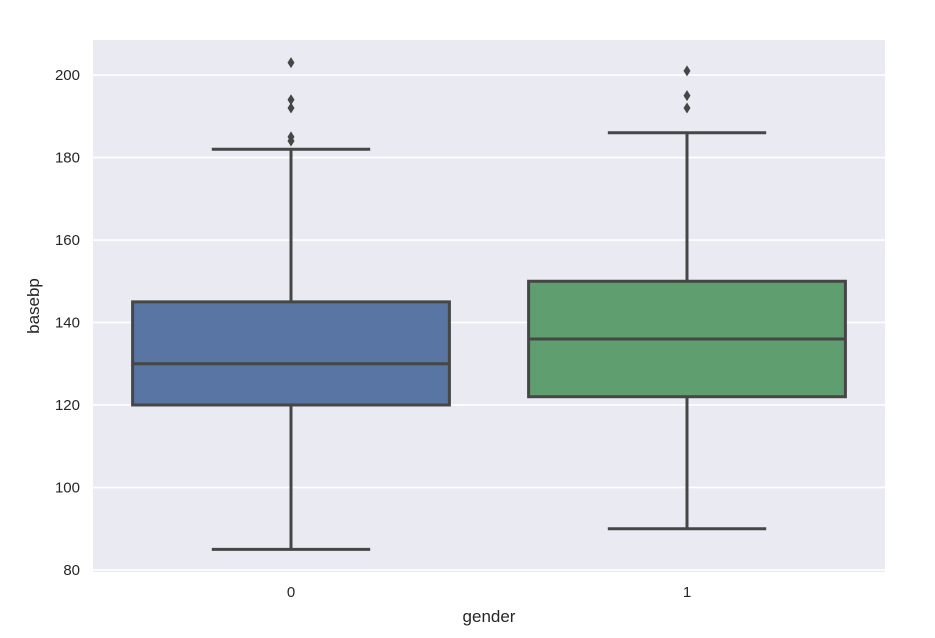  What do you see at coordinates (67, 405) in the screenshot?
I see `y-tick-label: 120` at bounding box center [67, 405].